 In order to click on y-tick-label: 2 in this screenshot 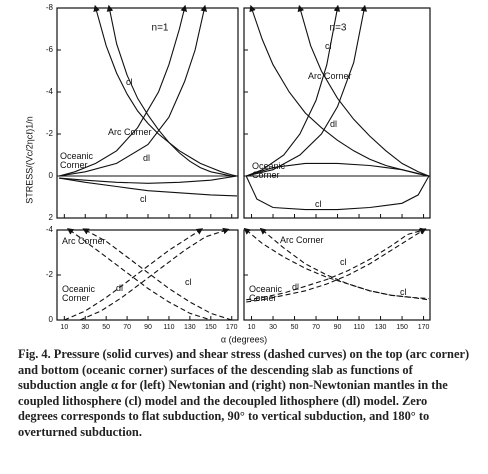, I will do `click(51, 217)`.